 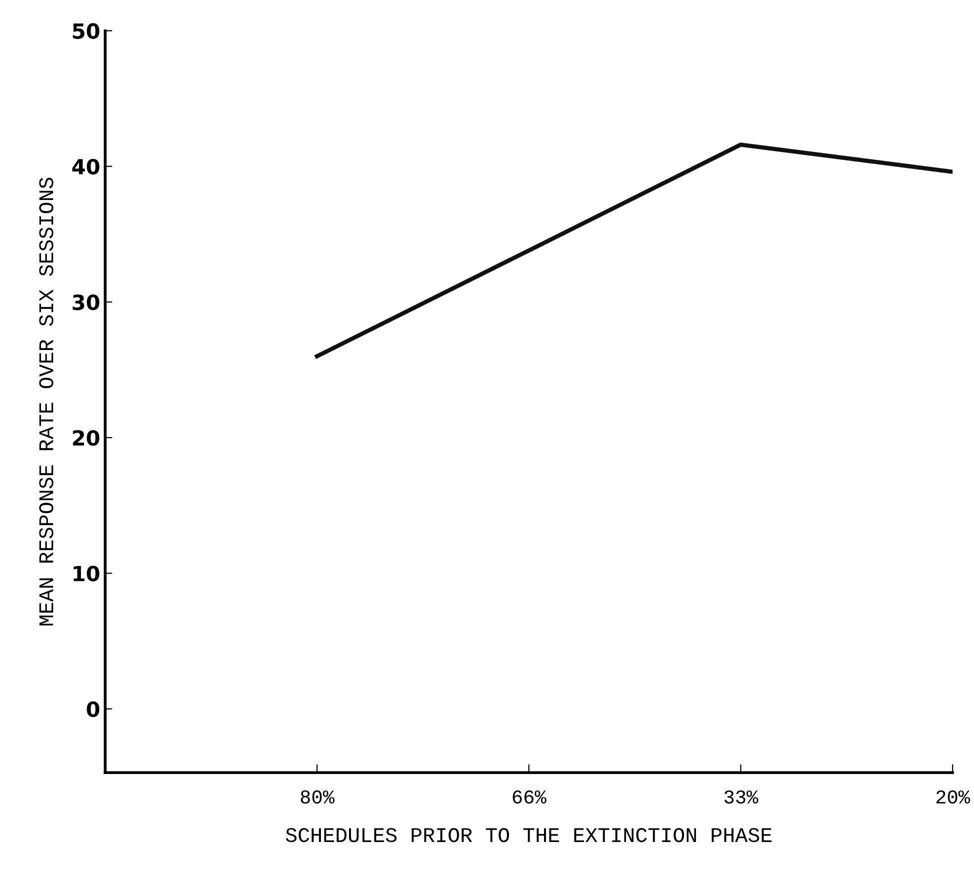 What do you see at coordinates (86, 438) in the screenshot?
I see `y-tick-label: 20` at bounding box center [86, 438].